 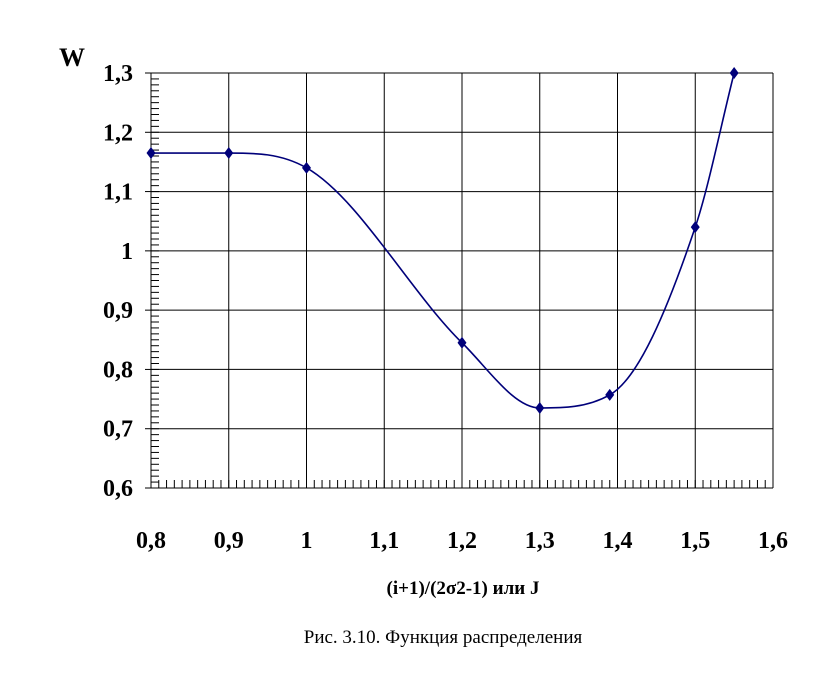 What do you see at coordinates (695, 541) in the screenshot?
I see `x-tick-label: 1,5` at bounding box center [695, 541].